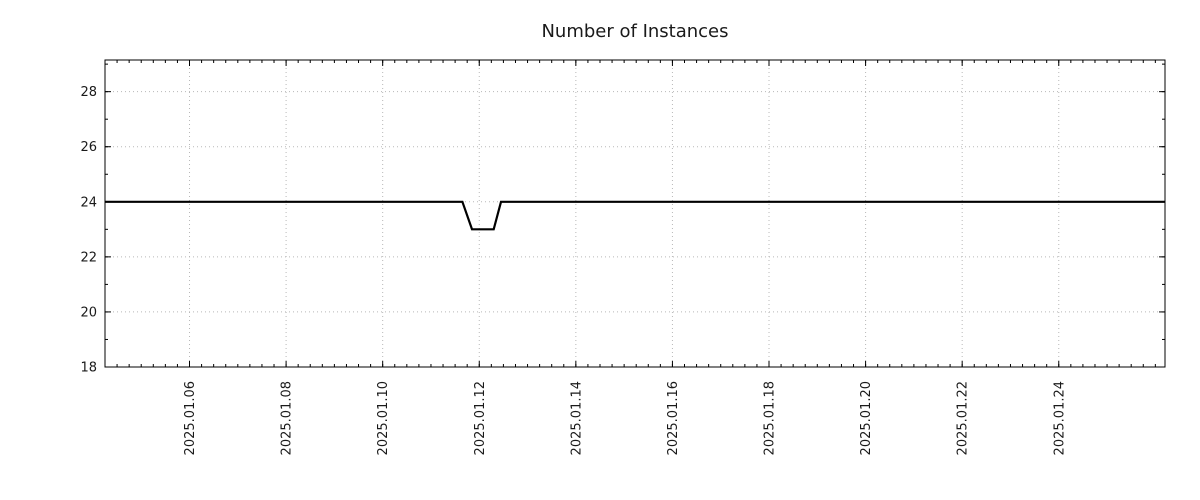 This screenshot has height=500, width=1200. What do you see at coordinates (88, 312) in the screenshot?
I see `y-tick-label: 20` at bounding box center [88, 312].